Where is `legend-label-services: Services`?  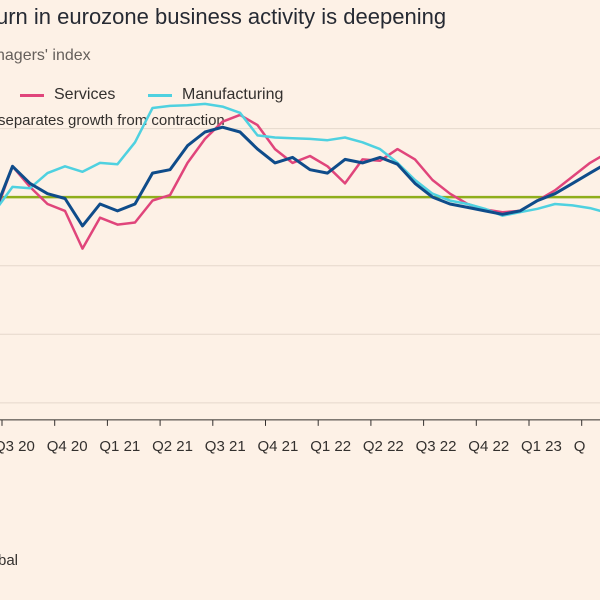
legend-label-services: Services is located at coordinates (85, 94).